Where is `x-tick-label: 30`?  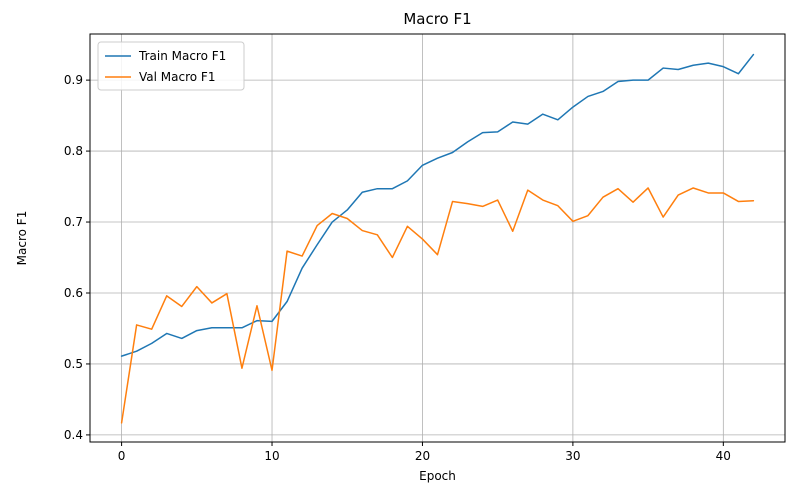
x-tick-label: 30 is located at coordinates (572, 456).